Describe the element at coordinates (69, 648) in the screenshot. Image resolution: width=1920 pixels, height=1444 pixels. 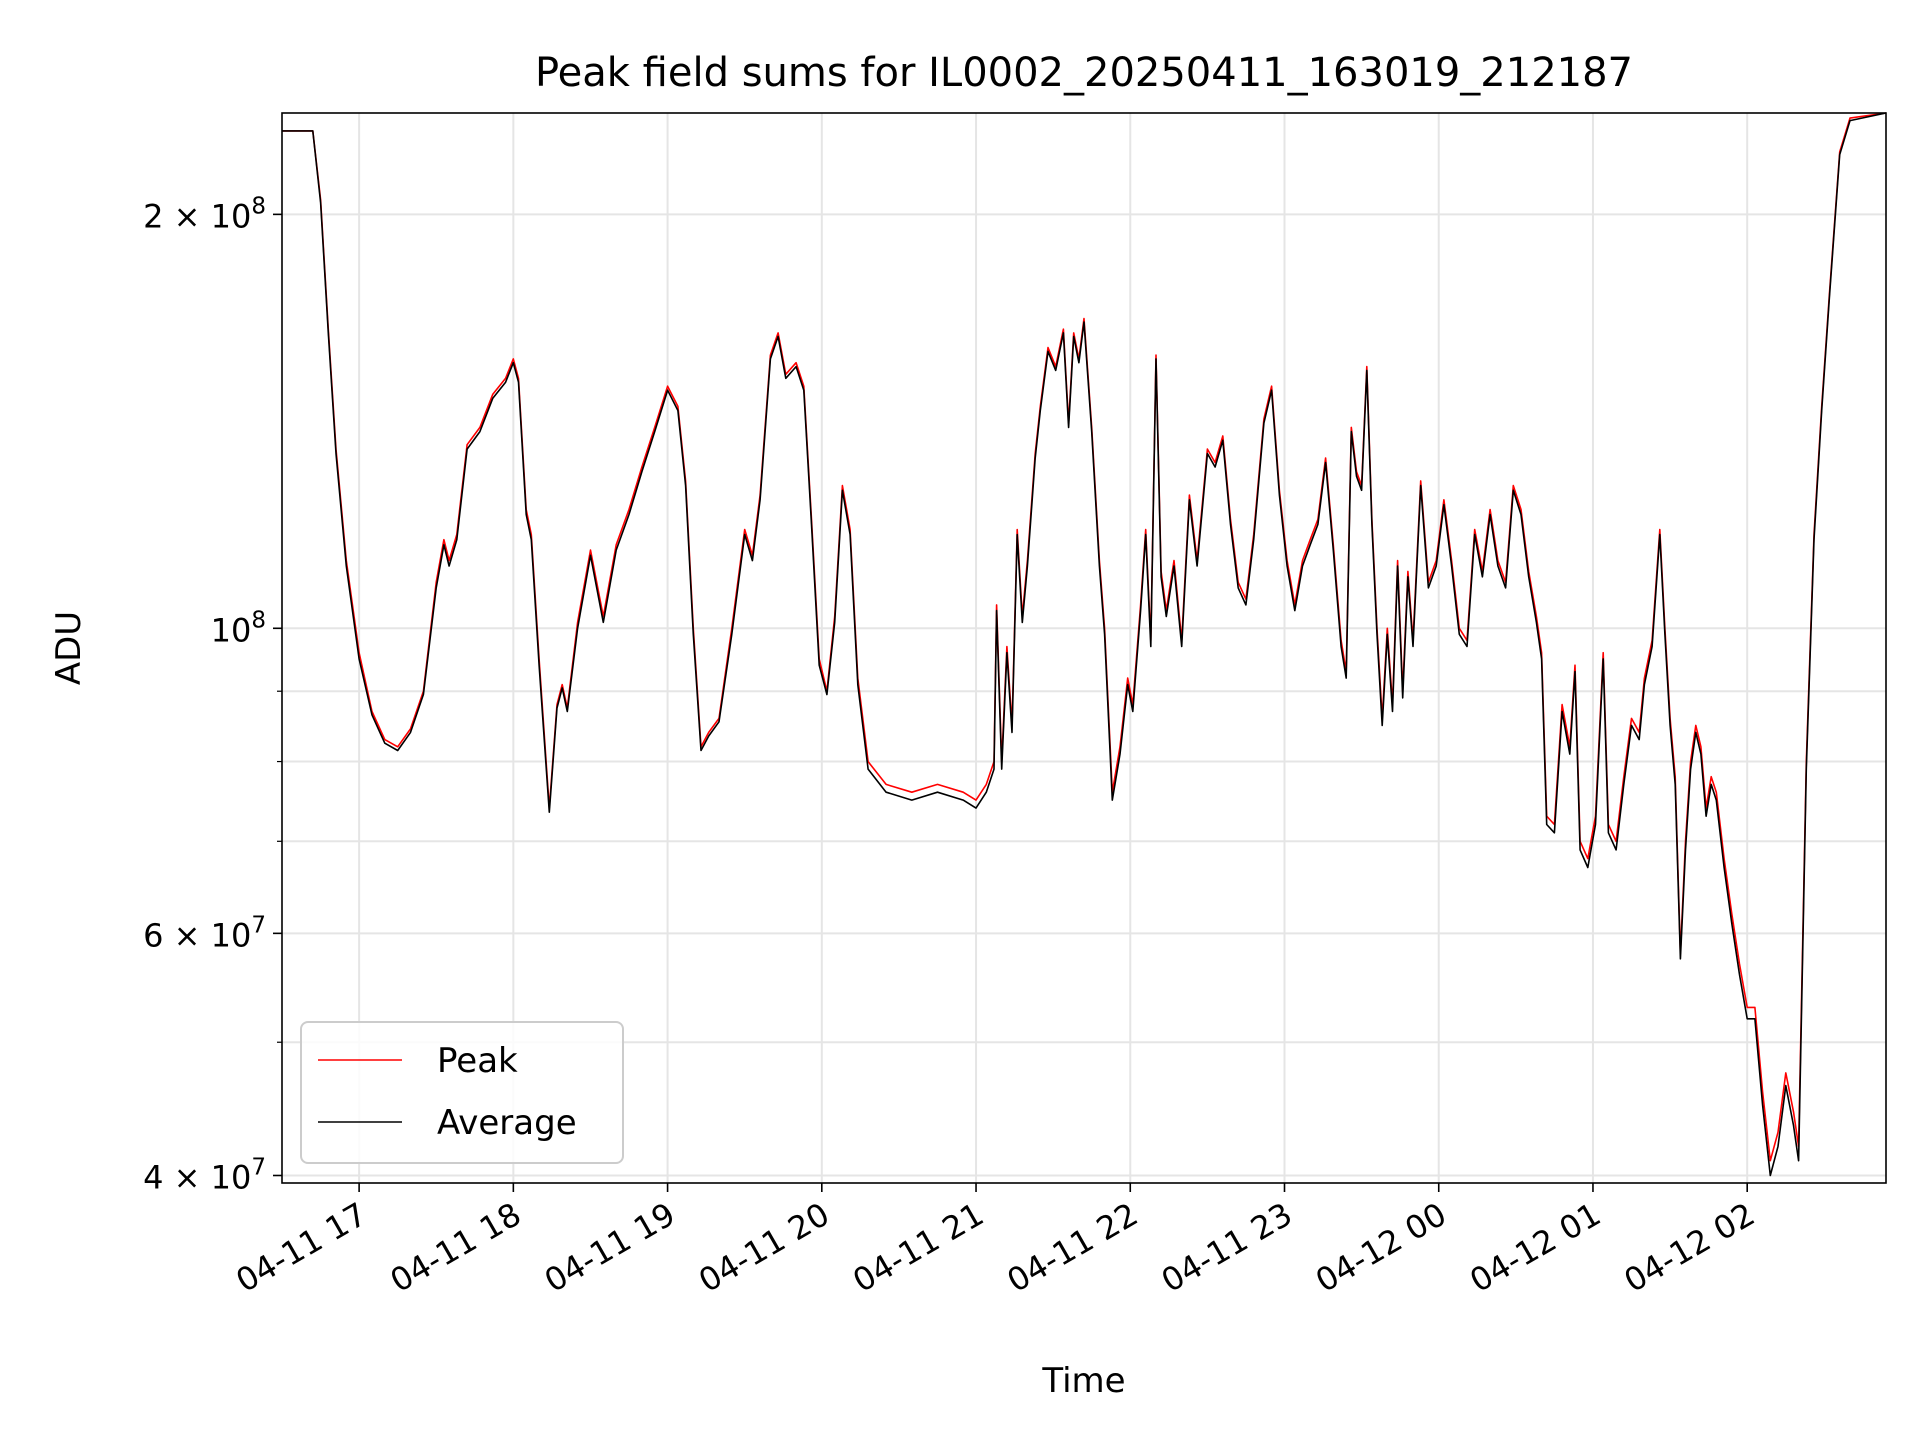
I see `y-axis-label: ADU` at that location.